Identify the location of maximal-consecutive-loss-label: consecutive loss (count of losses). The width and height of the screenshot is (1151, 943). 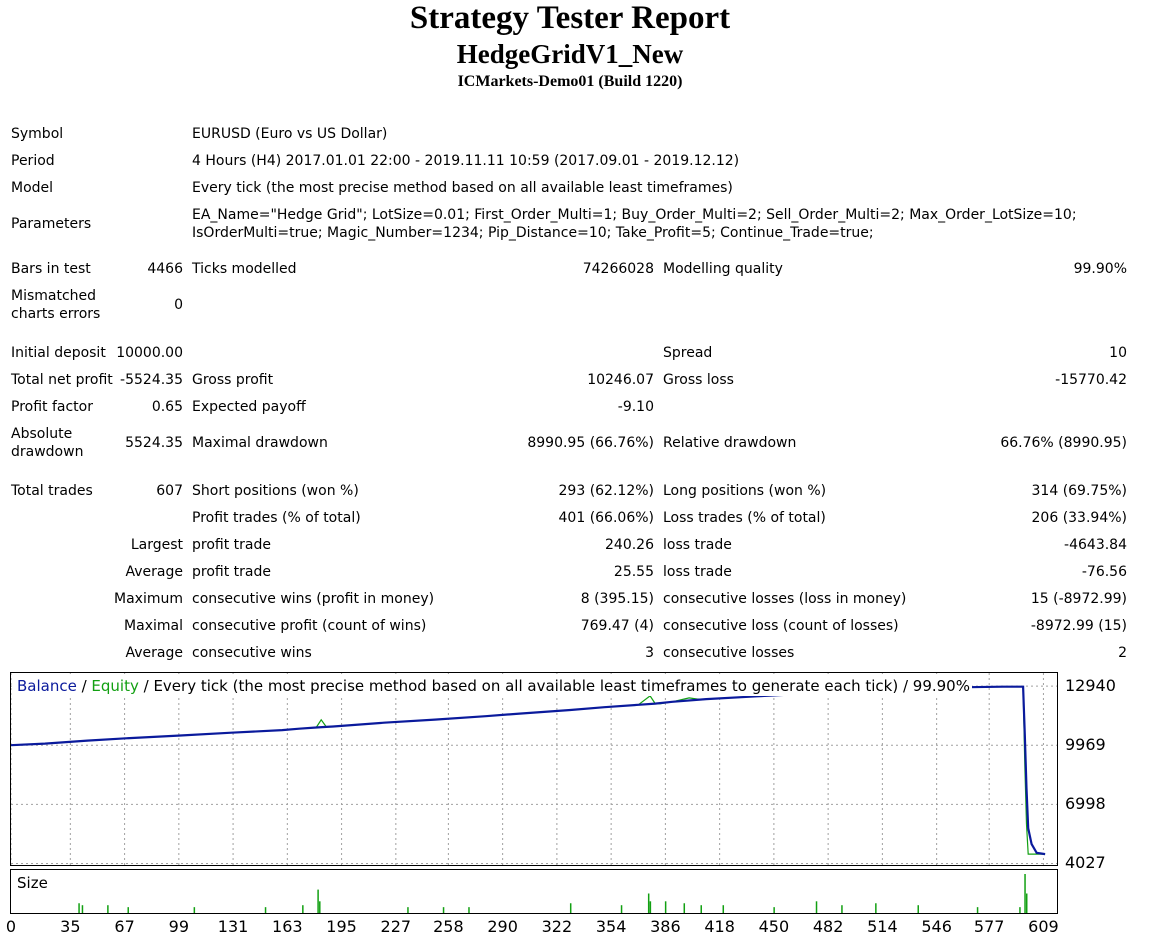
(781, 626).